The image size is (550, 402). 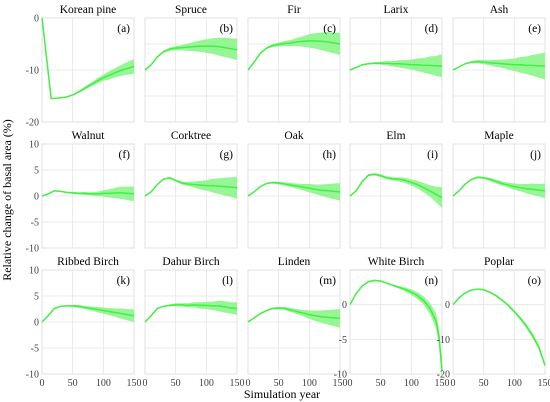 I want to click on y-axis-label: Relative change of basal area (%), so click(x=7, y=200).